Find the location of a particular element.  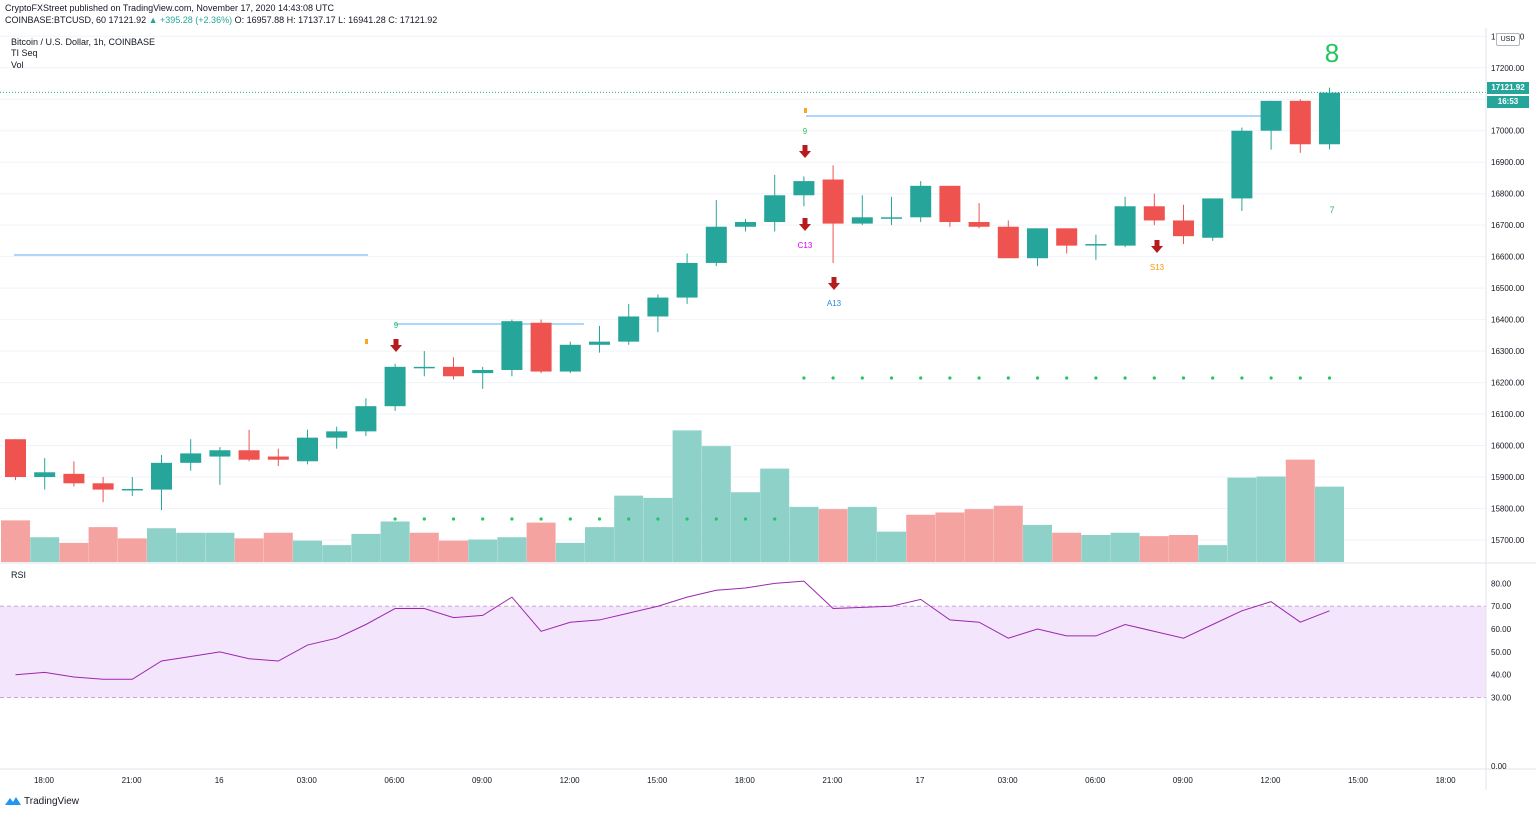

price-tick-label: 16100.00 is located at coordinates (1508, 414).